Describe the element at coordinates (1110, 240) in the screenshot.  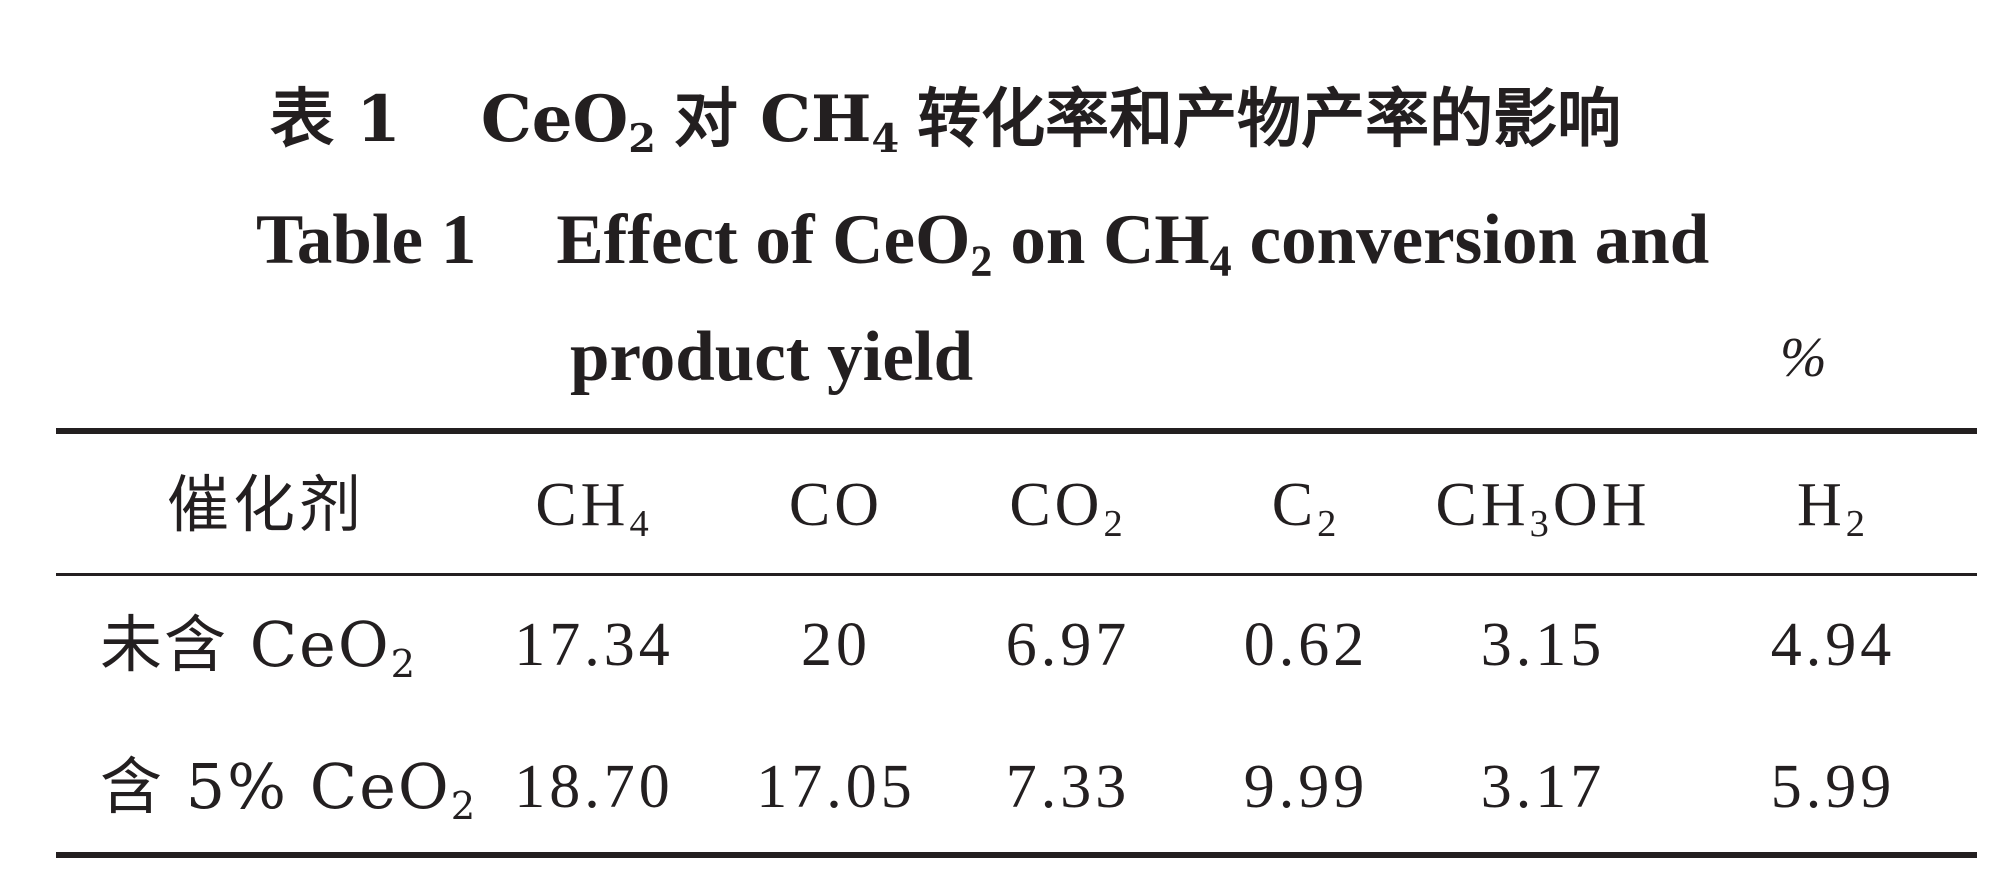
I see `title-en-mid: on CH` at that location.